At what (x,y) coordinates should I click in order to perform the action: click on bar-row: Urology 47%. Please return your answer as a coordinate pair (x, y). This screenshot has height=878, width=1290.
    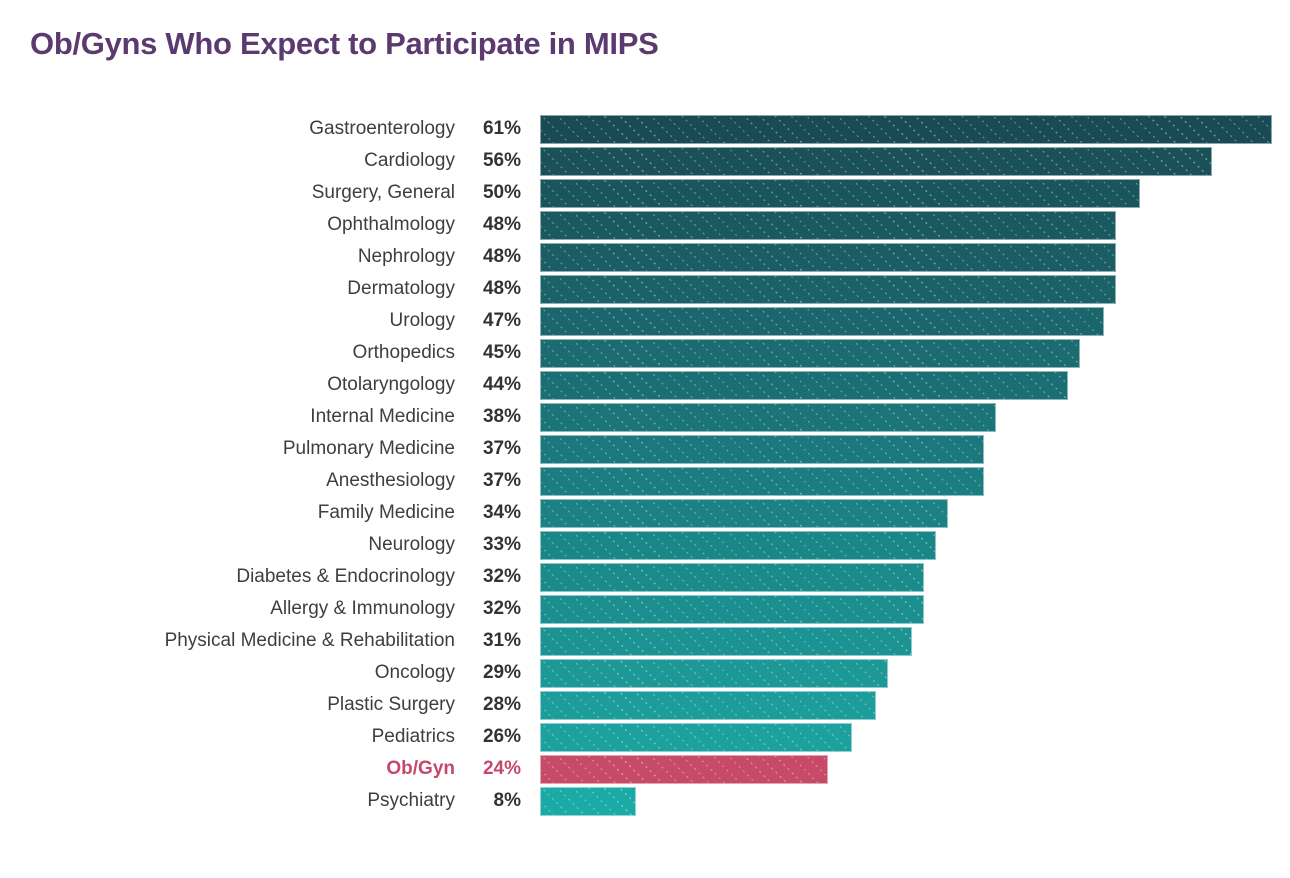
    Looking at the image, I should click on (645, 321).